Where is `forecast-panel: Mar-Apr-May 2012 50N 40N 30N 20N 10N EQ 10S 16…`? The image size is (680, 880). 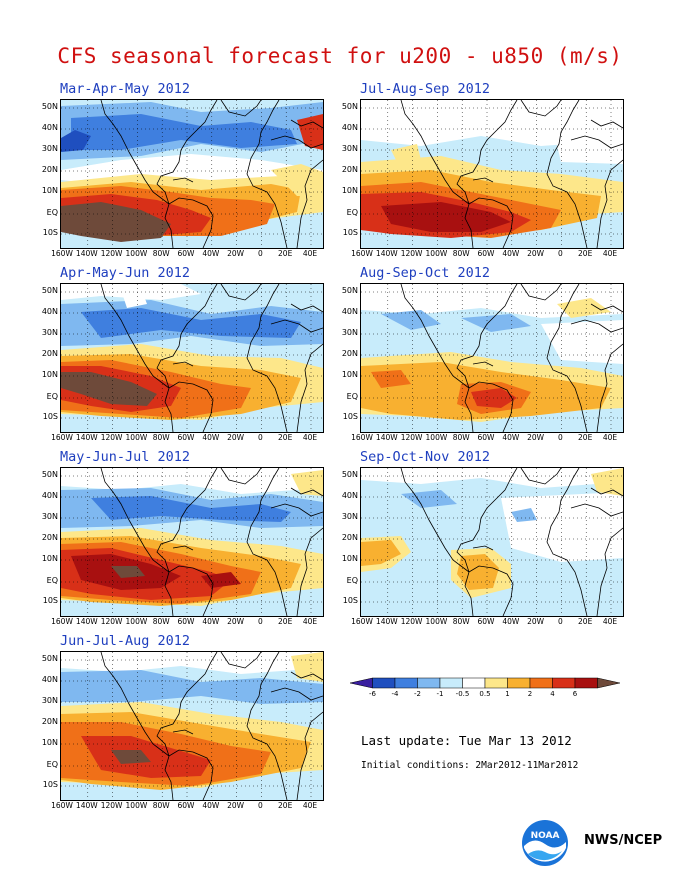 forecast-panel: Mar-Apr-May 2012 50N 40N 30N 20N 10N EQ 10S 16… is located at coordinates (201, 176).